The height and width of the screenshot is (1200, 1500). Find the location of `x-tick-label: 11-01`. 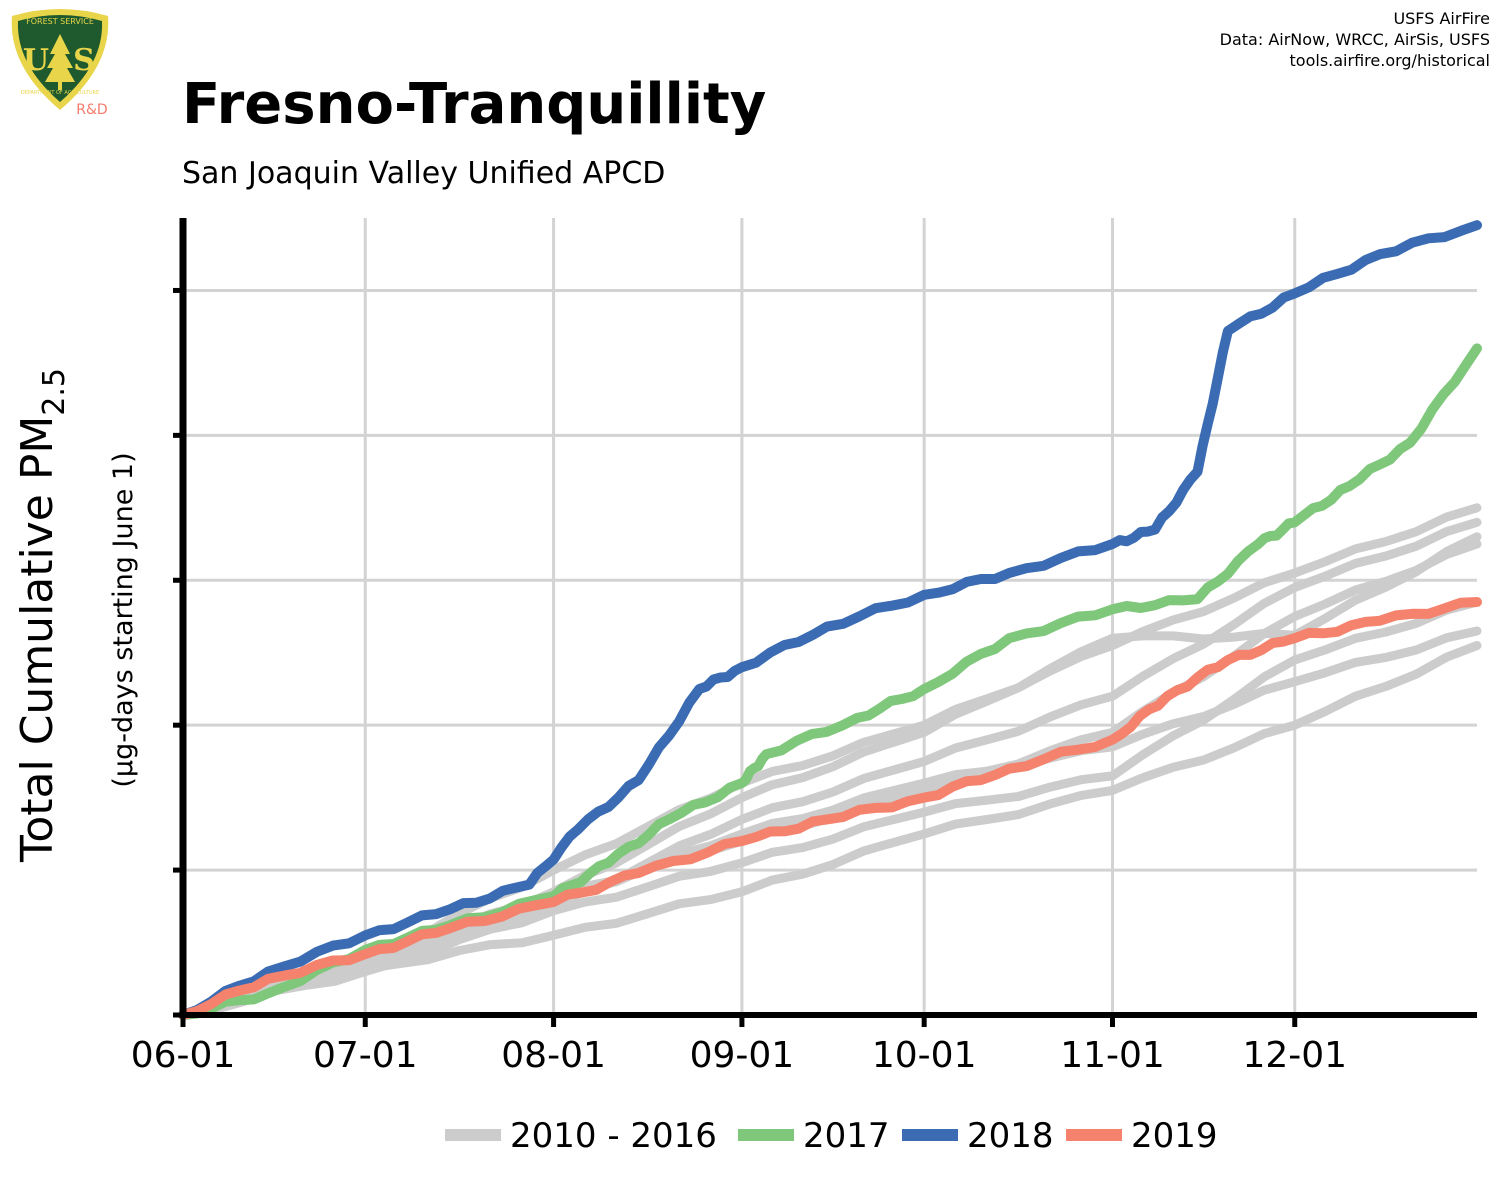

x-tick-label: 11-01 is located at coordinates (1112, 1055).